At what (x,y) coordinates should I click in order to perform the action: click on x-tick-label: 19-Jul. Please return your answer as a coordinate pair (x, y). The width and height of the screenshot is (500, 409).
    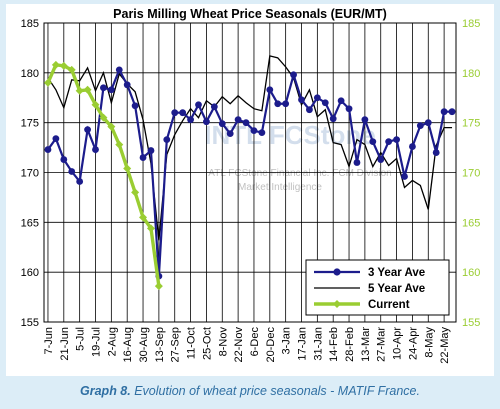
    Looking at the image, I should click on (97, 342).